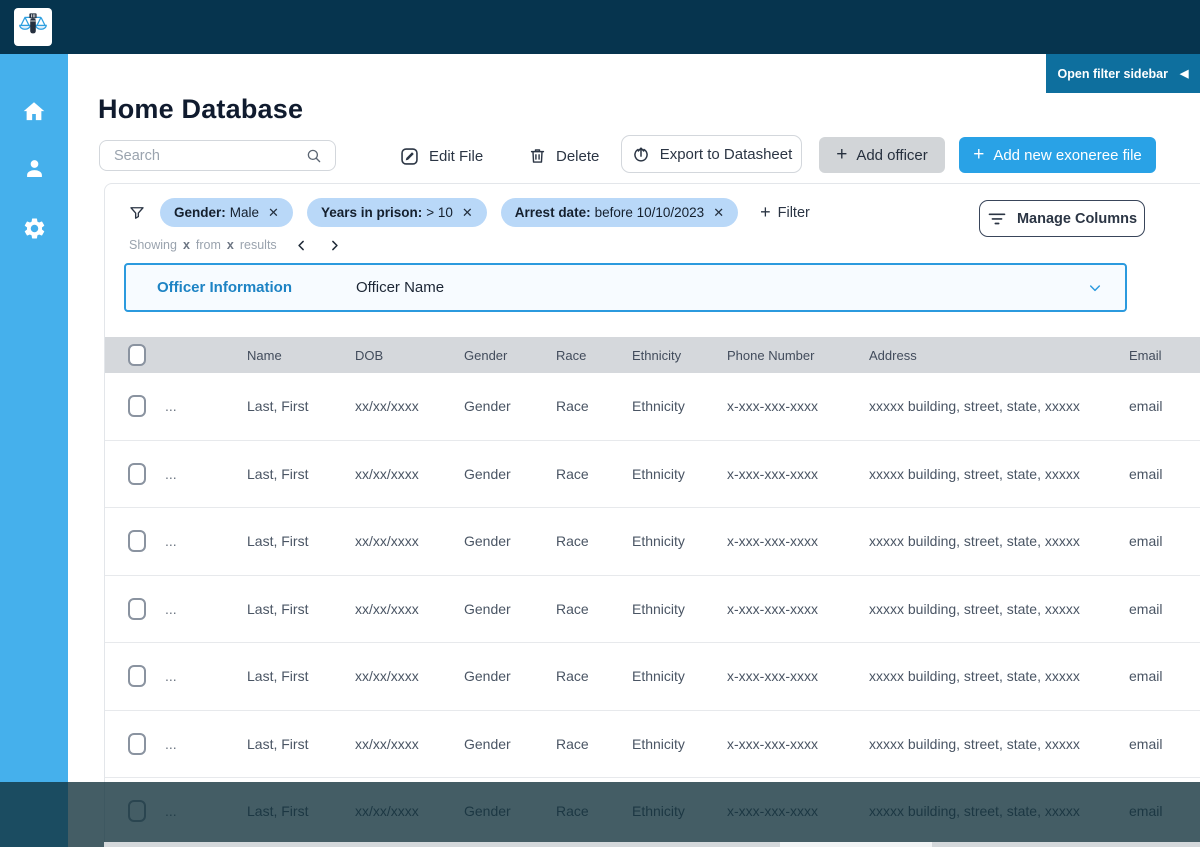  I want to click on filter-chip-arrest-date: Arrest date: before 10/10/2023 ✕, so click(619, 212).